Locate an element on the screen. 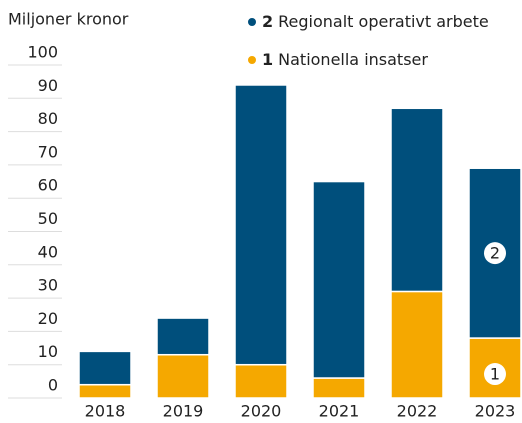  y-tick-label: 80 is located at coordinates (48, 118).